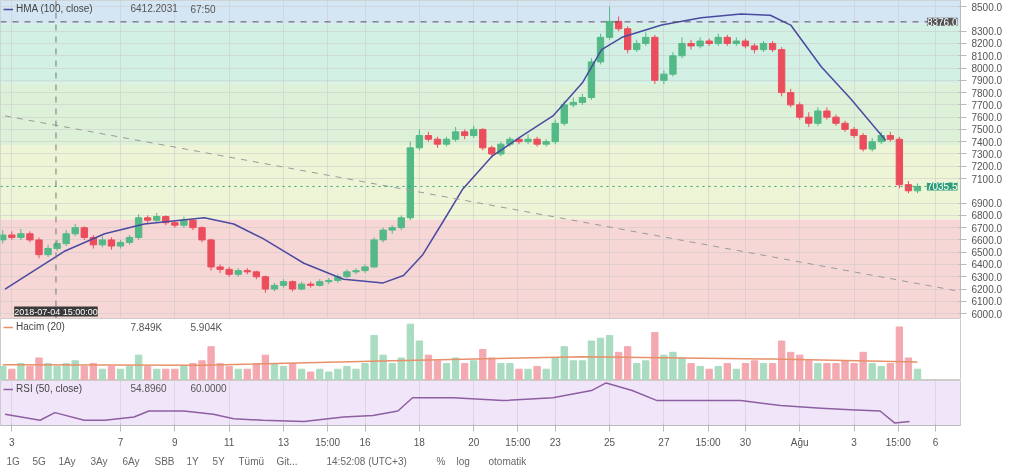 The height and width of the screenshot is (472, 1024). Describe the element at coordinates (229, 442) in the screenshot. I see `x-tick-label: 11` at that location.